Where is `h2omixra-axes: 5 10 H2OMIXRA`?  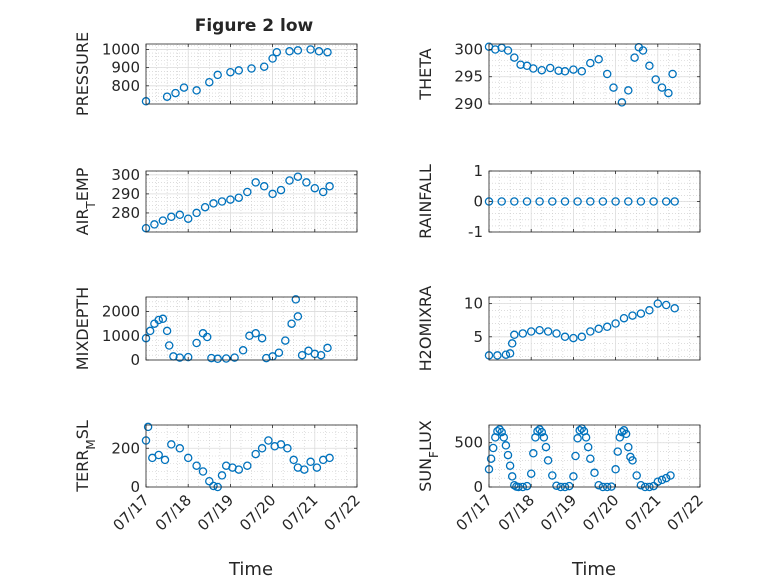
h2omixra-axes: 5 10 H2OMIXRA is located at coordinates (558, 328).